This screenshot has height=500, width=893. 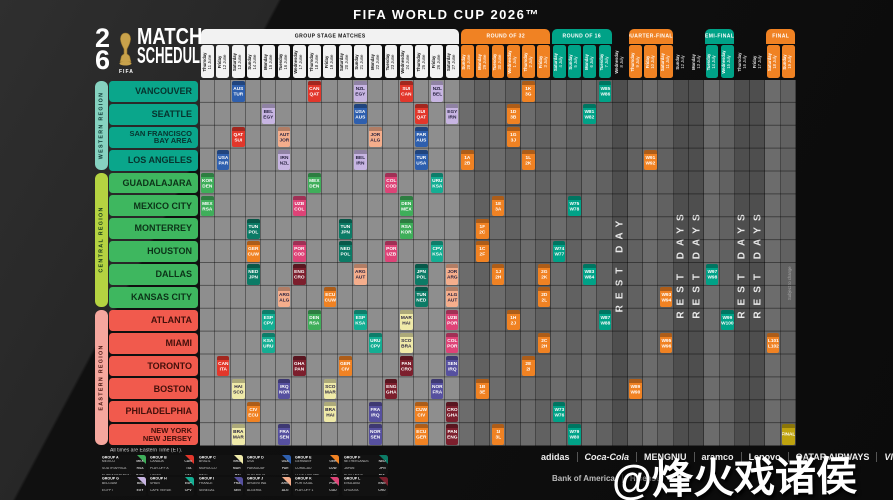 What do you see at coordinates (757, 61) in the screenshot?
I see `date-label: Friday 17 July` at bounding box center [757, 61].